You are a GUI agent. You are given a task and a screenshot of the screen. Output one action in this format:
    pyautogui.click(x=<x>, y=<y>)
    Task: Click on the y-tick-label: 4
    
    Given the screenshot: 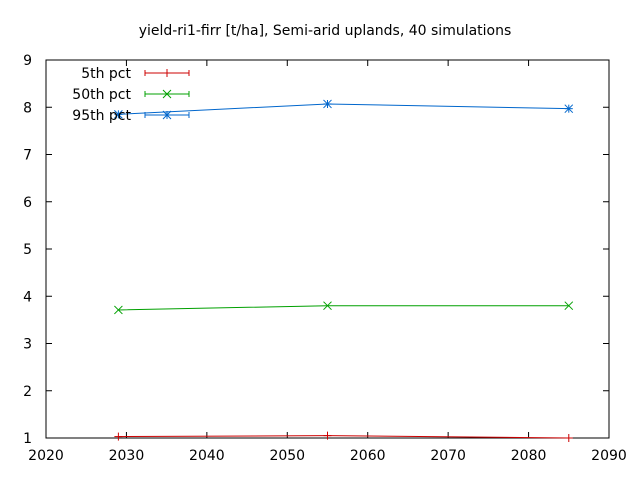 What is the action you would take?
    pyautogui.click(x=27, y=297)
    